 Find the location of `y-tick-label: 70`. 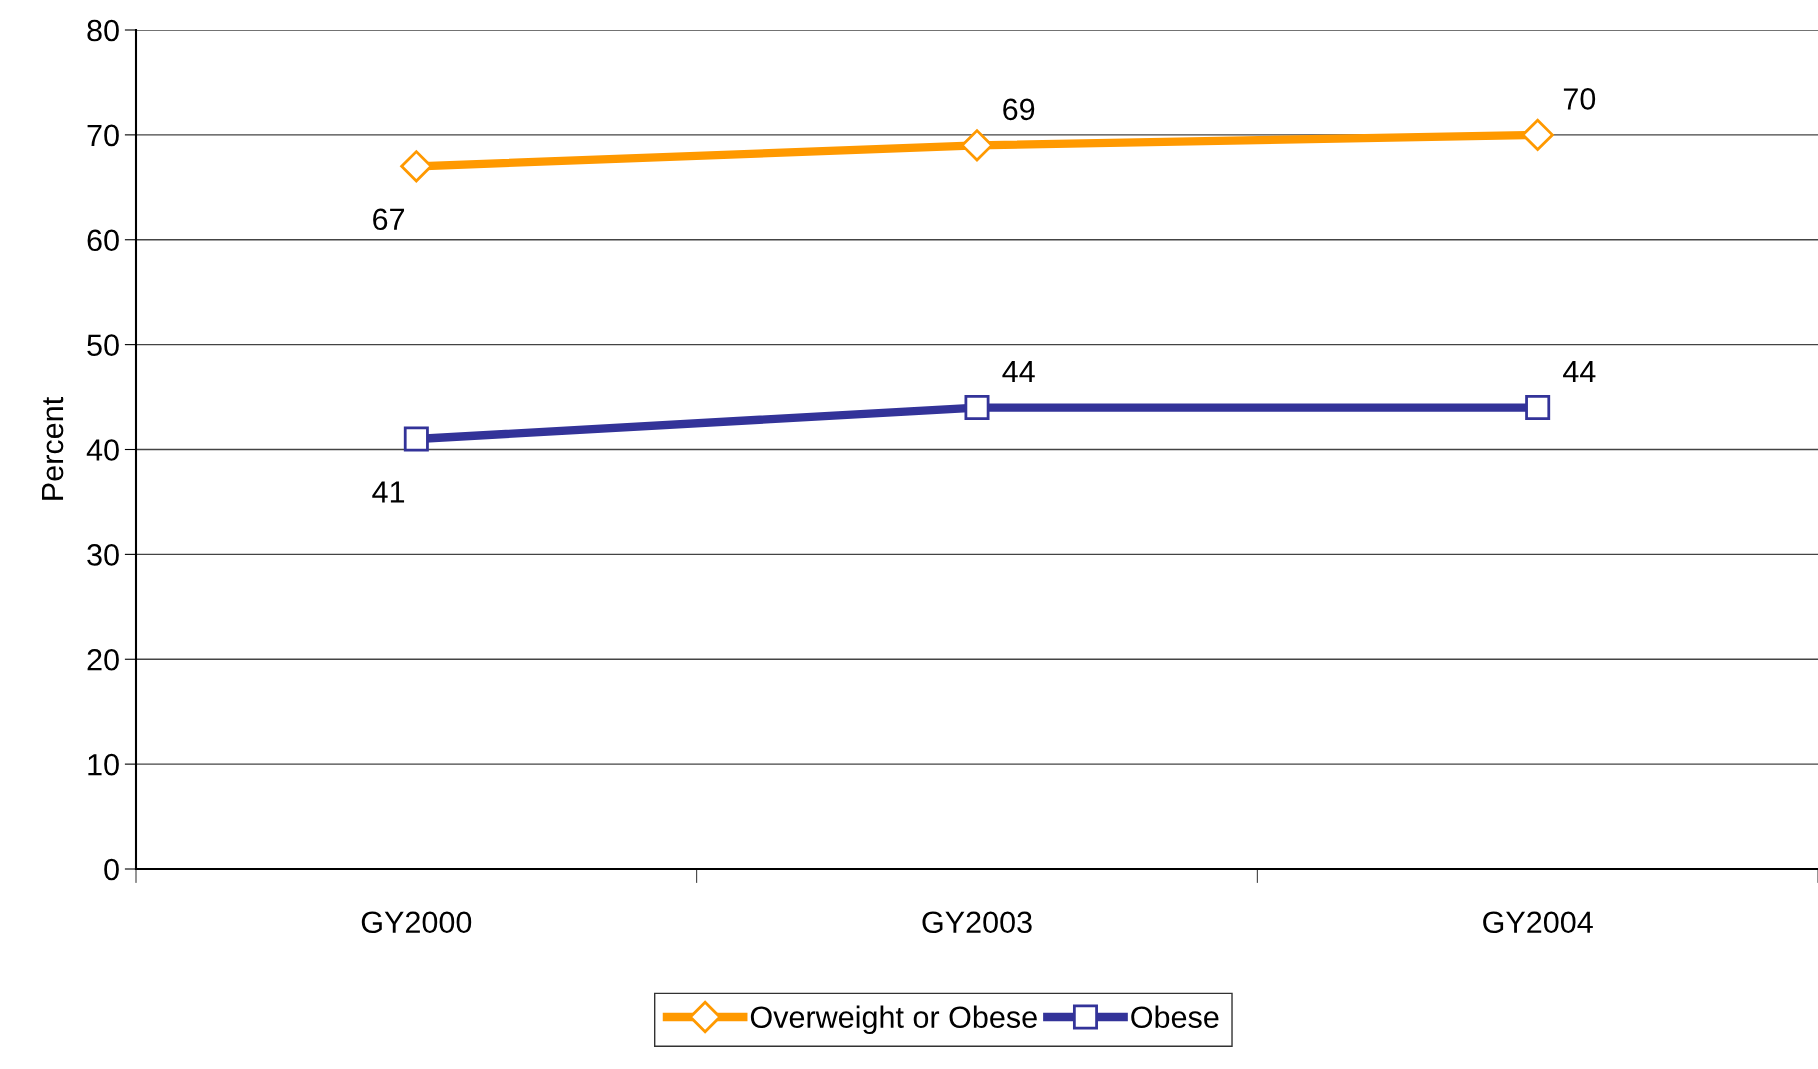

y-tick-label: 70 is located at coordinates (103, 135).